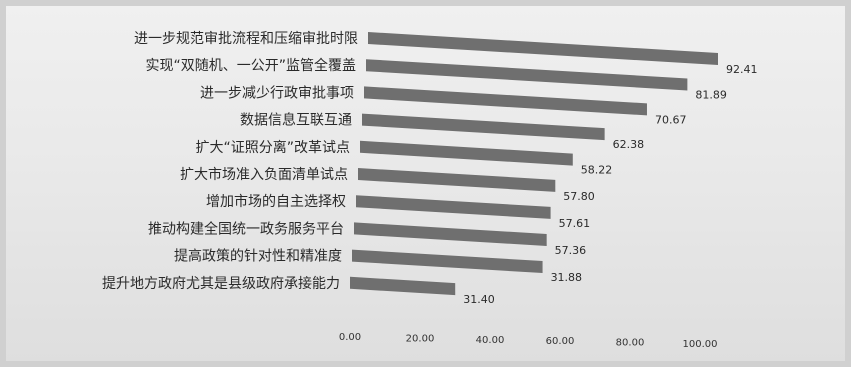  Describe the element at coordinates (560, 341) in the screenshot. I see `x-tick-label: 60.00` at that location.